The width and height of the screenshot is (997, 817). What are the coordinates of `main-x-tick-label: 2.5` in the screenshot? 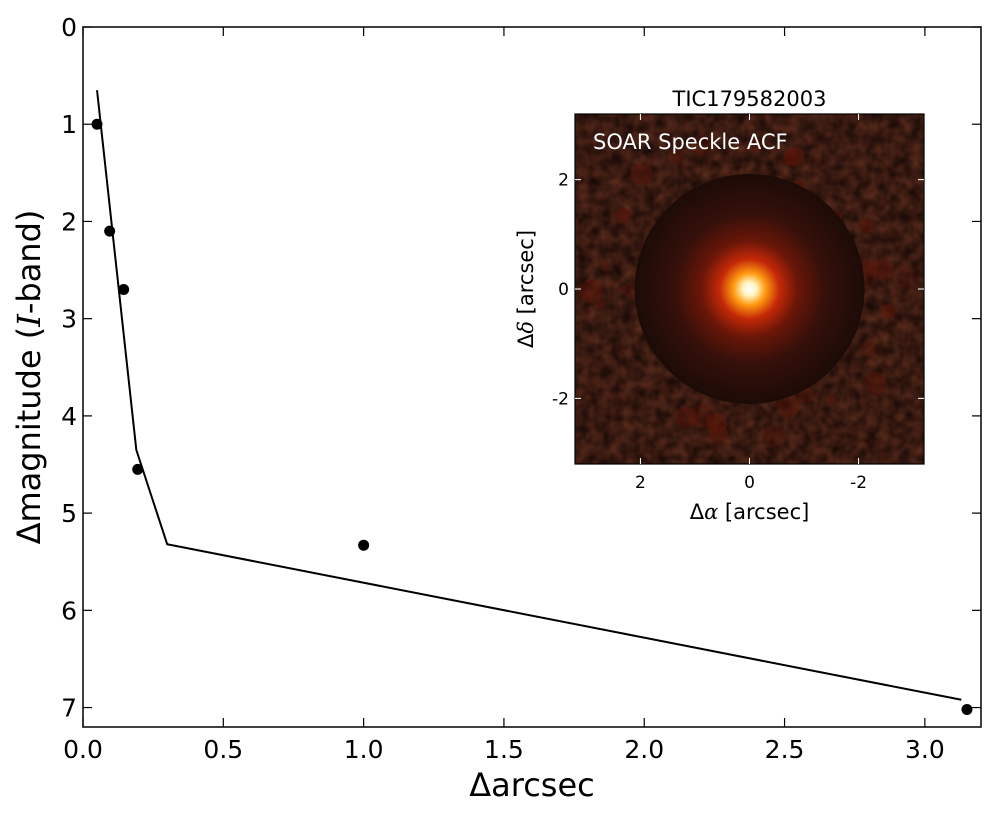 It's located at (785, 749).